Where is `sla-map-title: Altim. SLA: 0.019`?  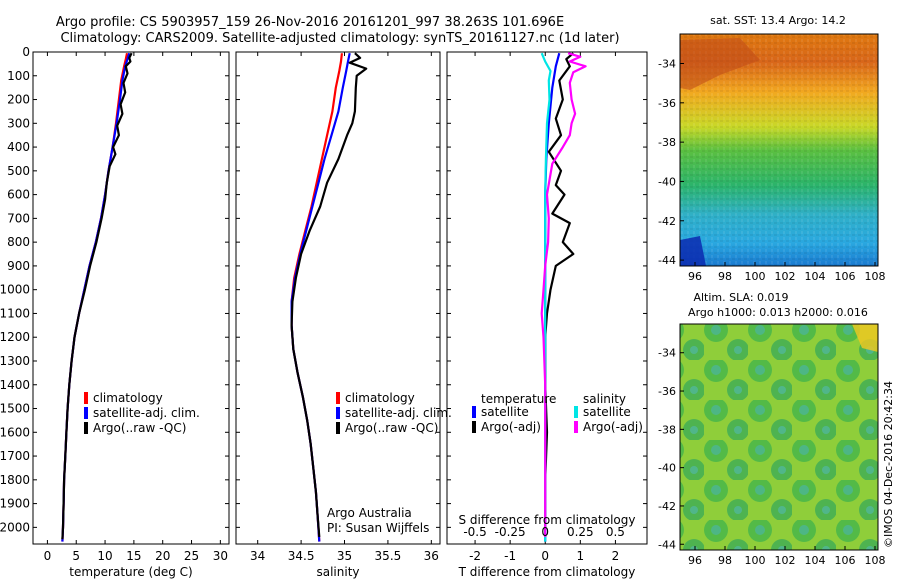
sla-map-title: Altim. SLA: 0.019 is located at coordinates (740, 297).